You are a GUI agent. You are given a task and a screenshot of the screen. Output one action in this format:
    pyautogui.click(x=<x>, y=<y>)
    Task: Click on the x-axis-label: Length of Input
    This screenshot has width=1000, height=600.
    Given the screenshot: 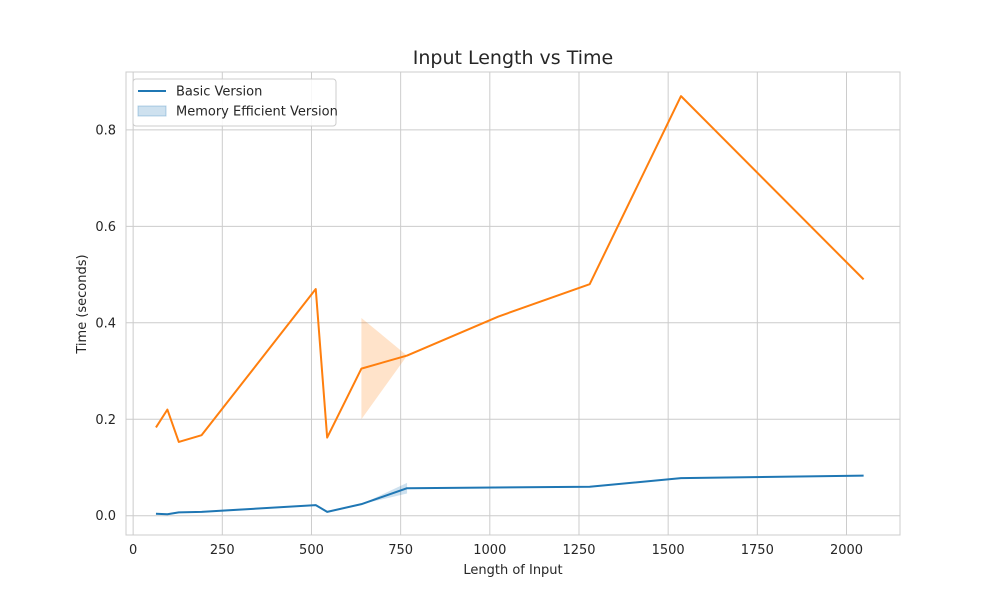 What is the action you would take?
    pyautogui.click(x=512, y=570)
    